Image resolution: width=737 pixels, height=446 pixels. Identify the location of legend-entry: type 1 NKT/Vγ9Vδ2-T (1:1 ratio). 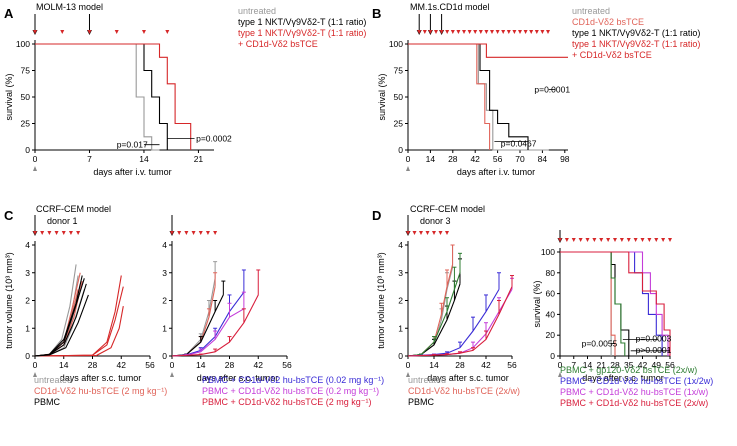
(636, 33).